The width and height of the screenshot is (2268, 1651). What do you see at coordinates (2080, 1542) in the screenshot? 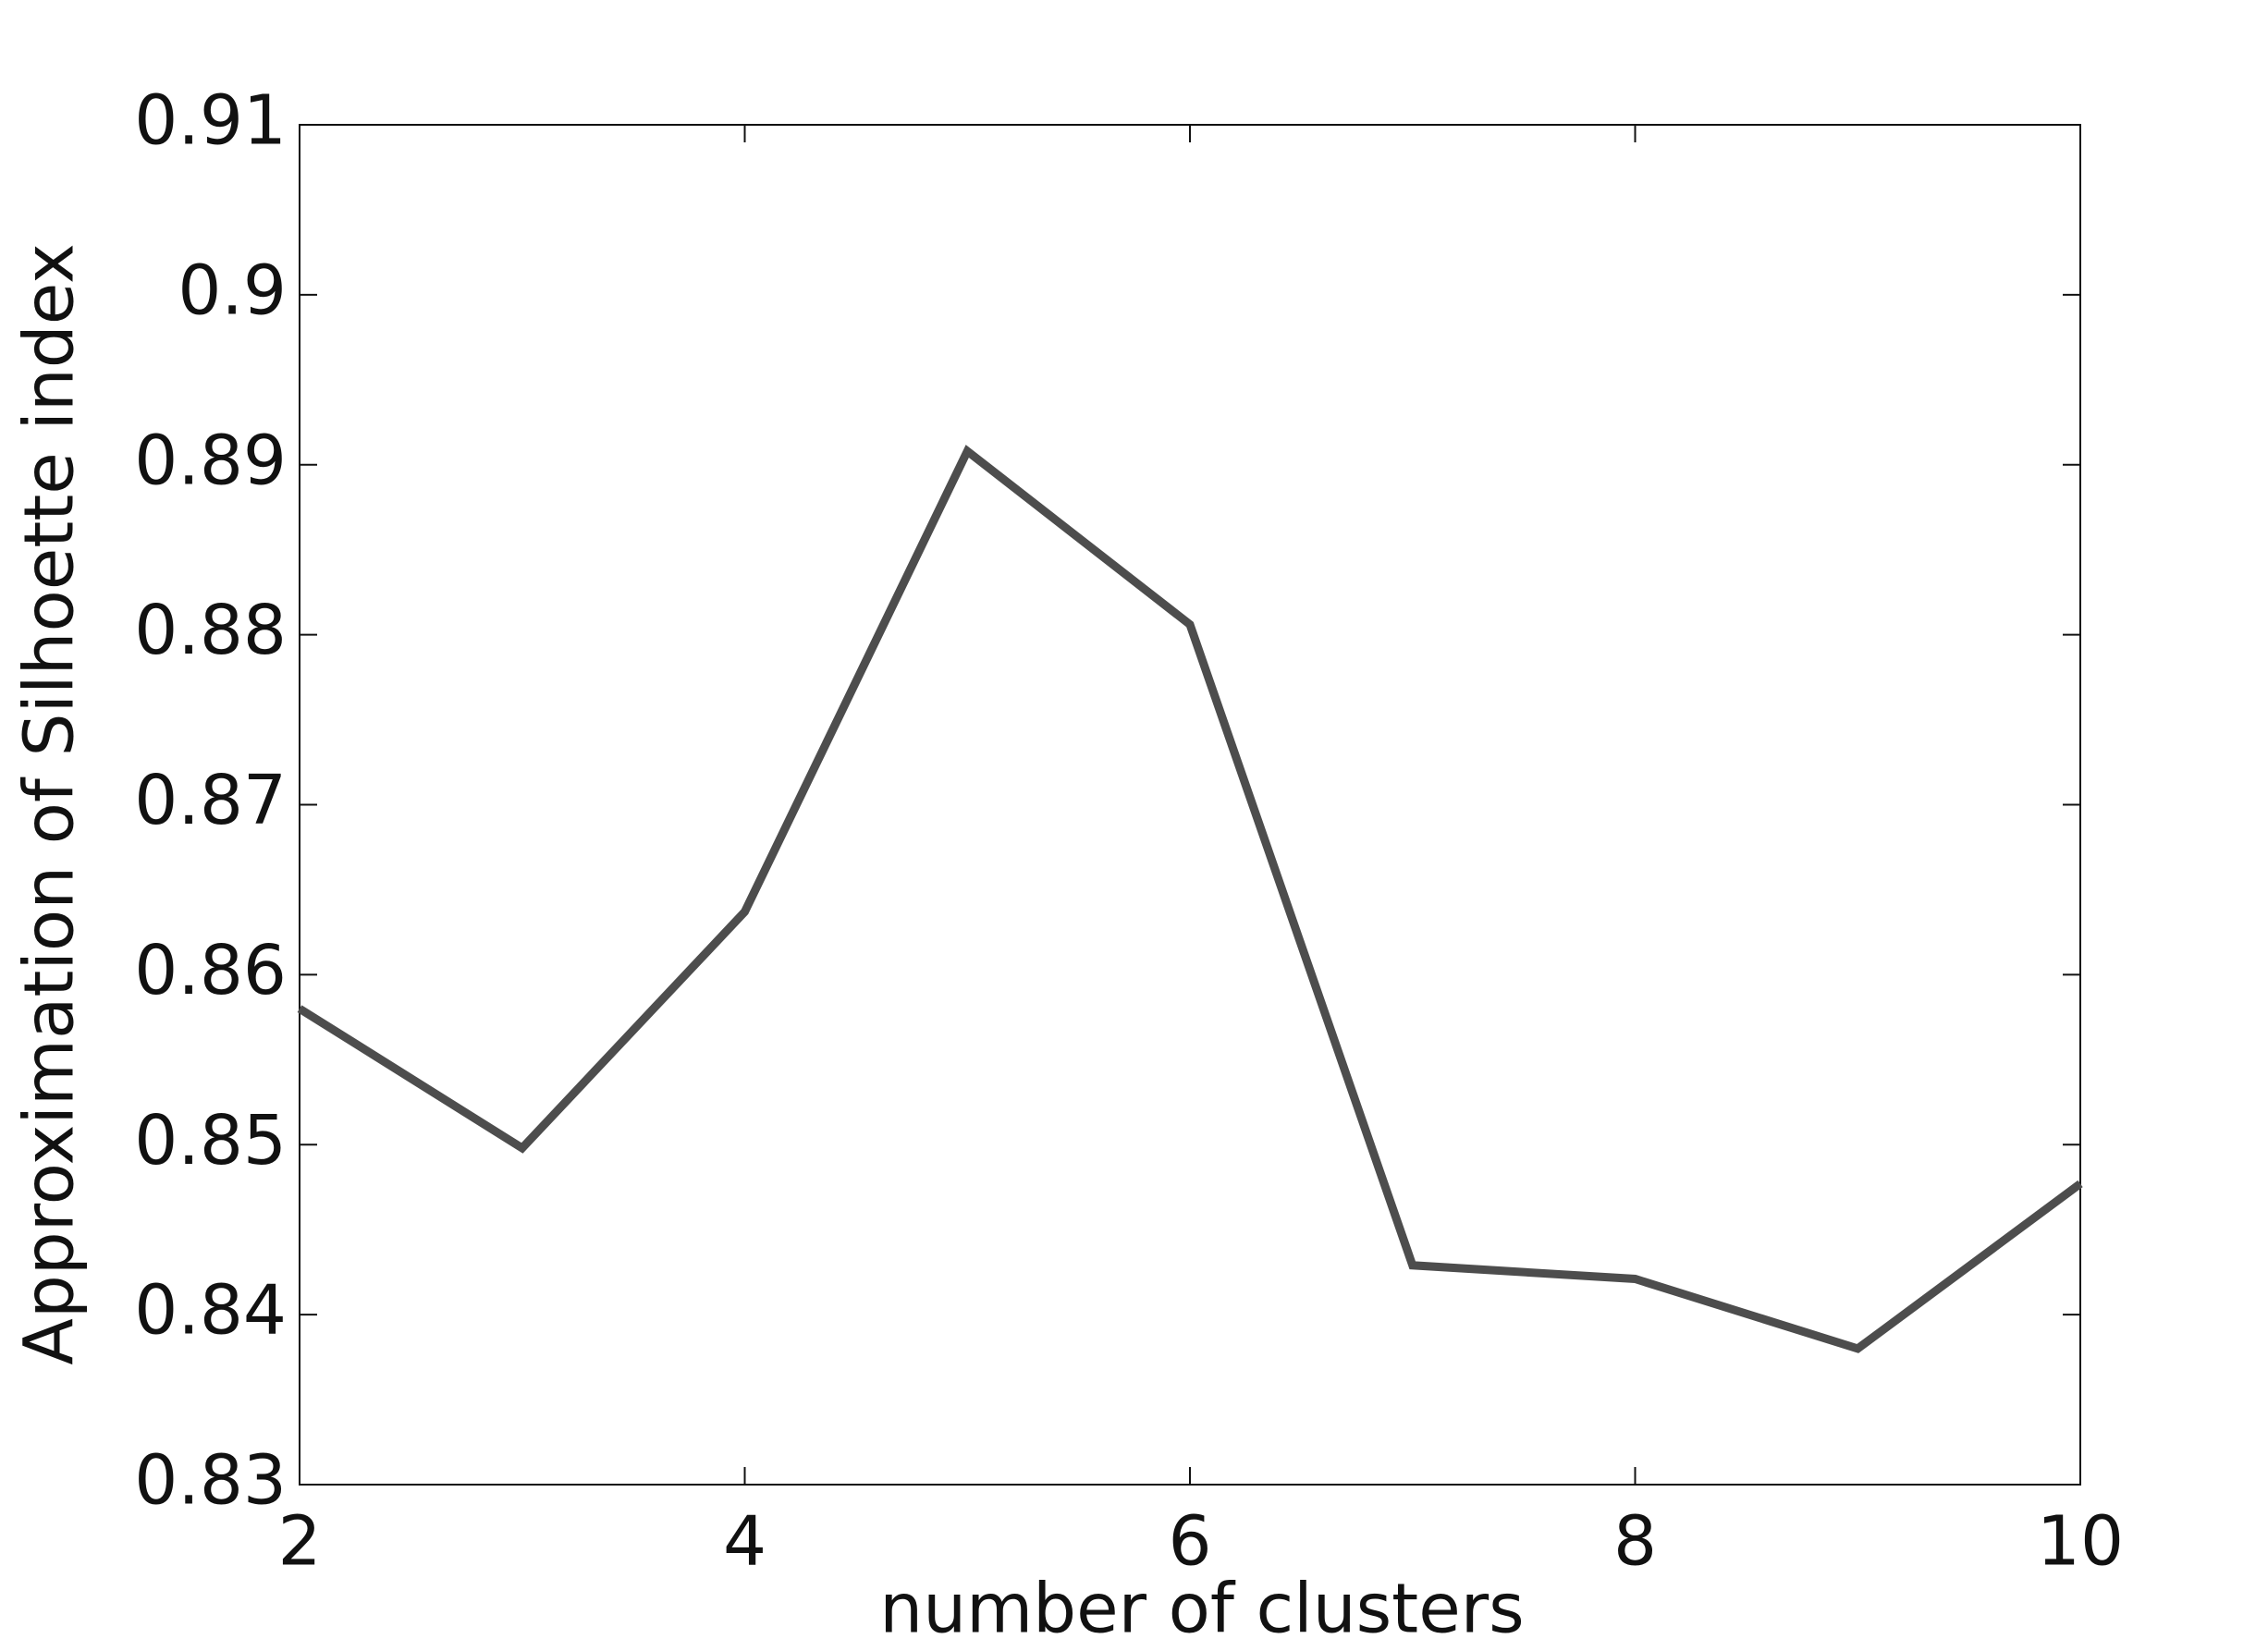
I see `x-tick-label: 10` at bounding box center [2080, 1542].